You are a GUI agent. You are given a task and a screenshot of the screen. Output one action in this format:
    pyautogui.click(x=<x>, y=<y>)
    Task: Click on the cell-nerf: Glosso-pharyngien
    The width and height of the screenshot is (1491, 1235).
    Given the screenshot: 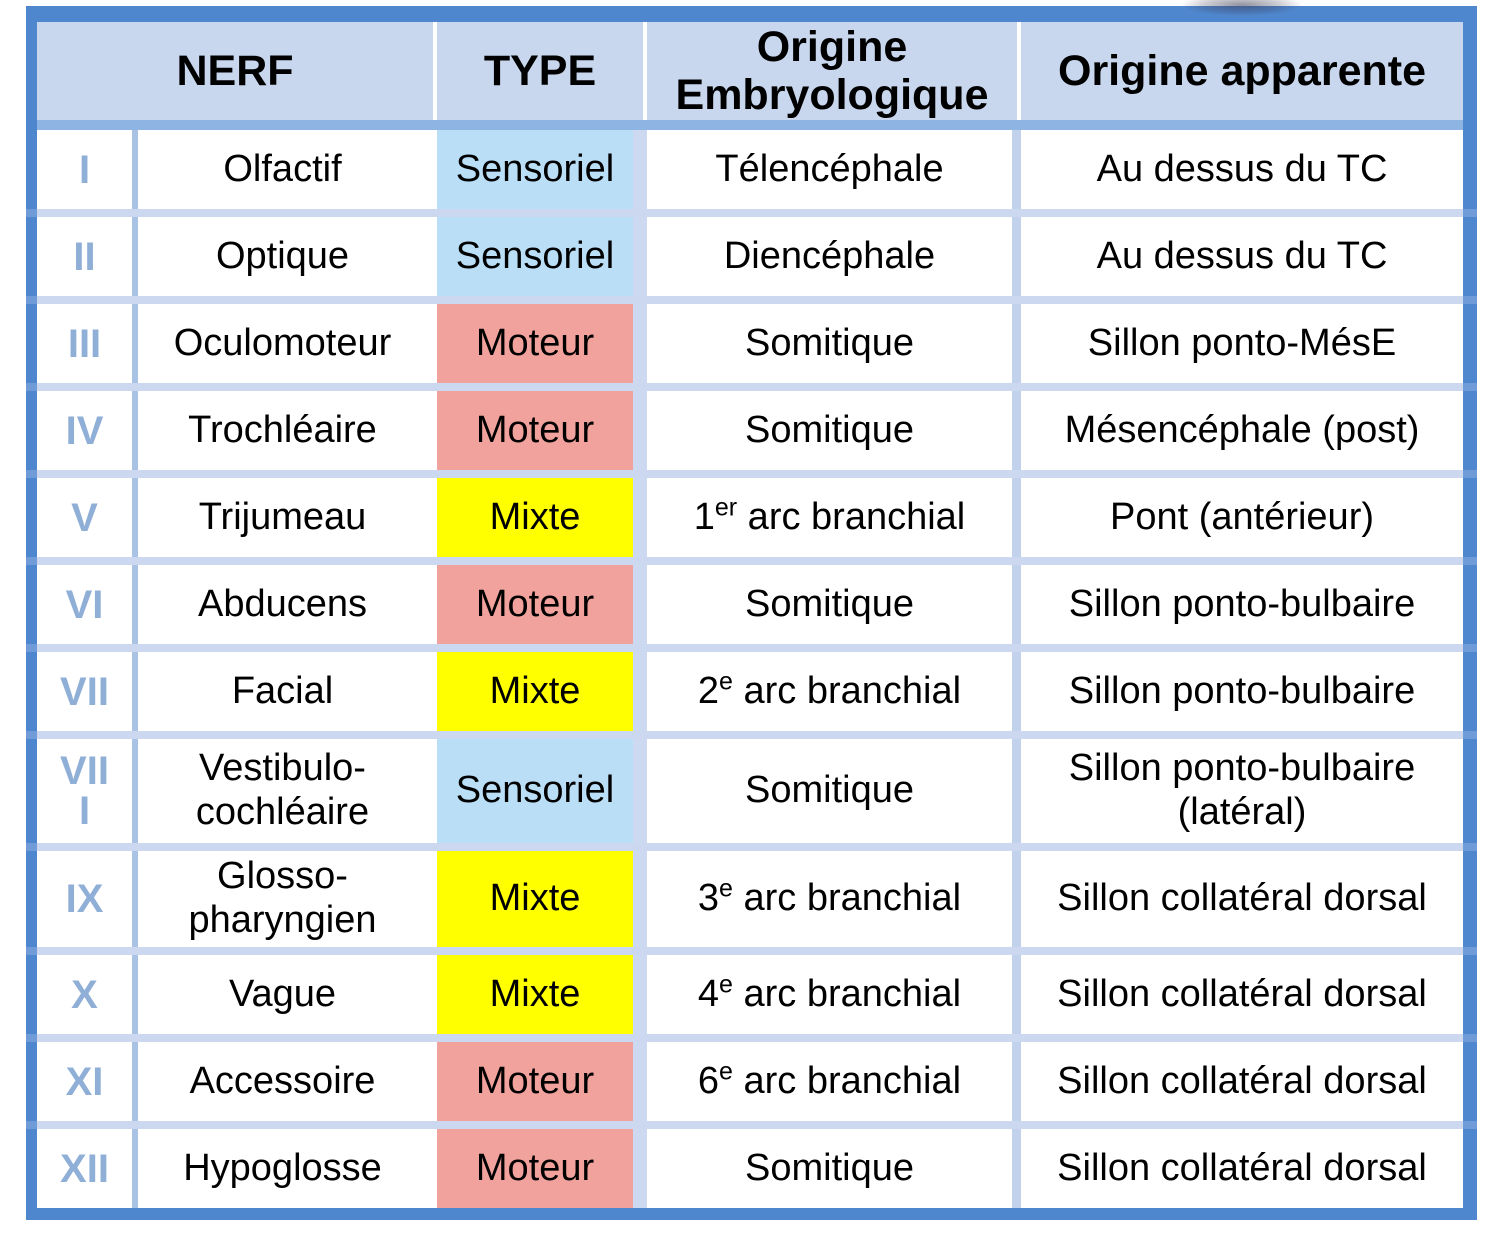 What is the action you would take?
    pyautogui.click(x=287, y=899)
    